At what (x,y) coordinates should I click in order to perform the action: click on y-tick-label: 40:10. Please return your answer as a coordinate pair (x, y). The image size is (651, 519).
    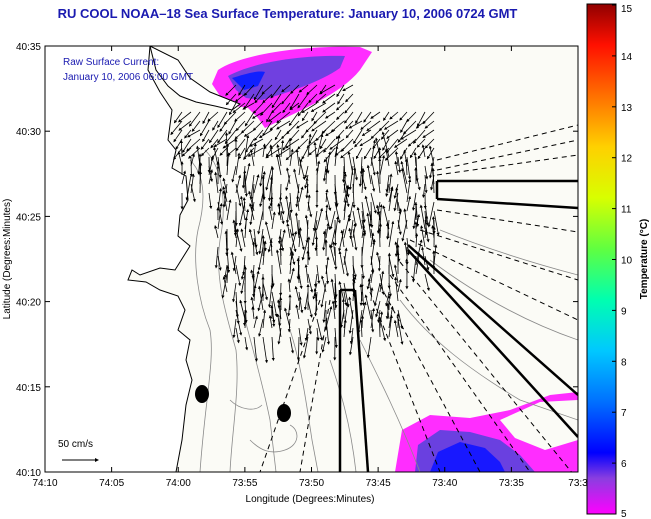
    Looking at the image, I should click on (28, 473).